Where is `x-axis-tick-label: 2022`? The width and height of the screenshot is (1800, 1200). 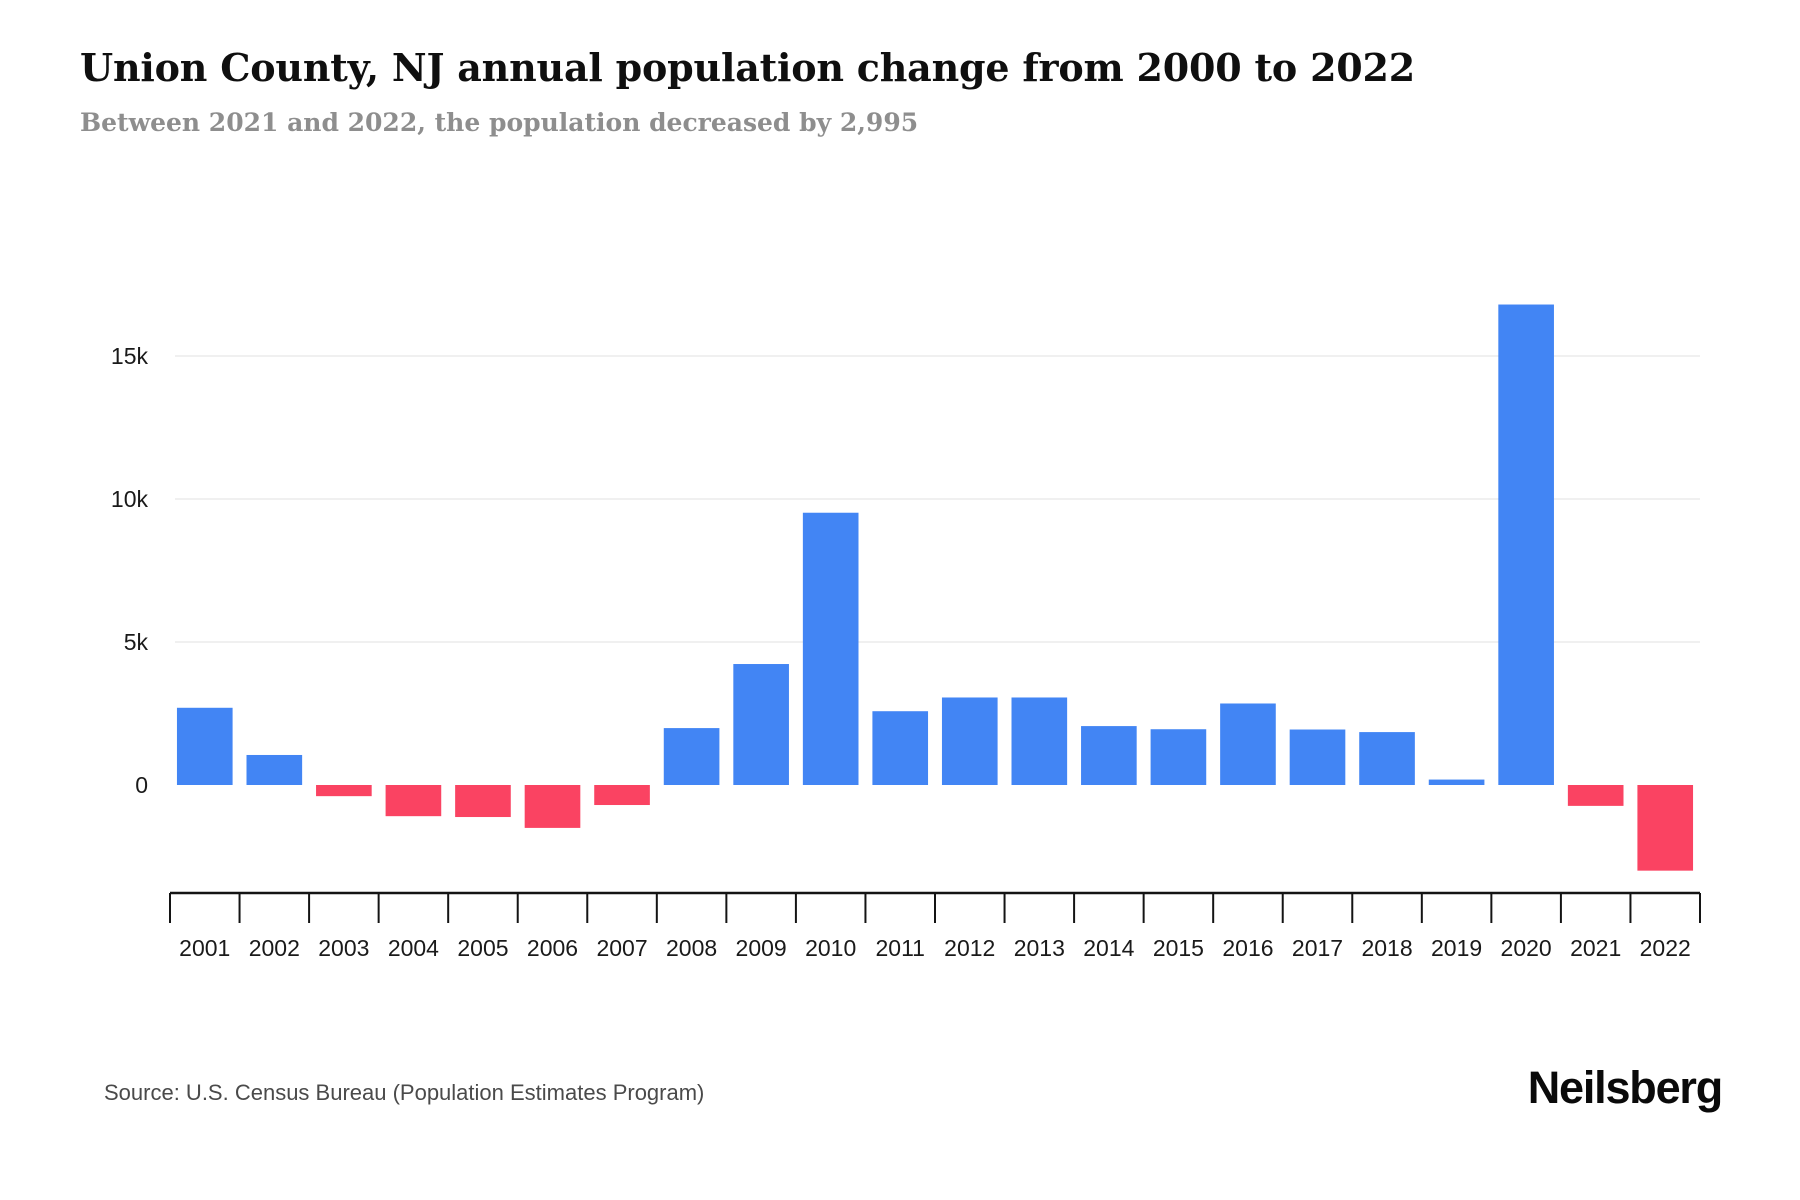 x-axis-tick-label: 2022 is located at coordinates (1665, 948).